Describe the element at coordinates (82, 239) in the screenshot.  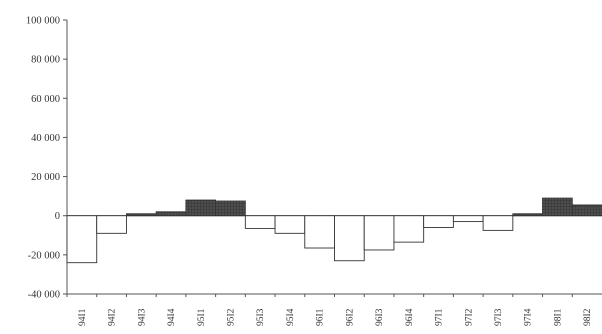
I see `bar-94I1` at that location.